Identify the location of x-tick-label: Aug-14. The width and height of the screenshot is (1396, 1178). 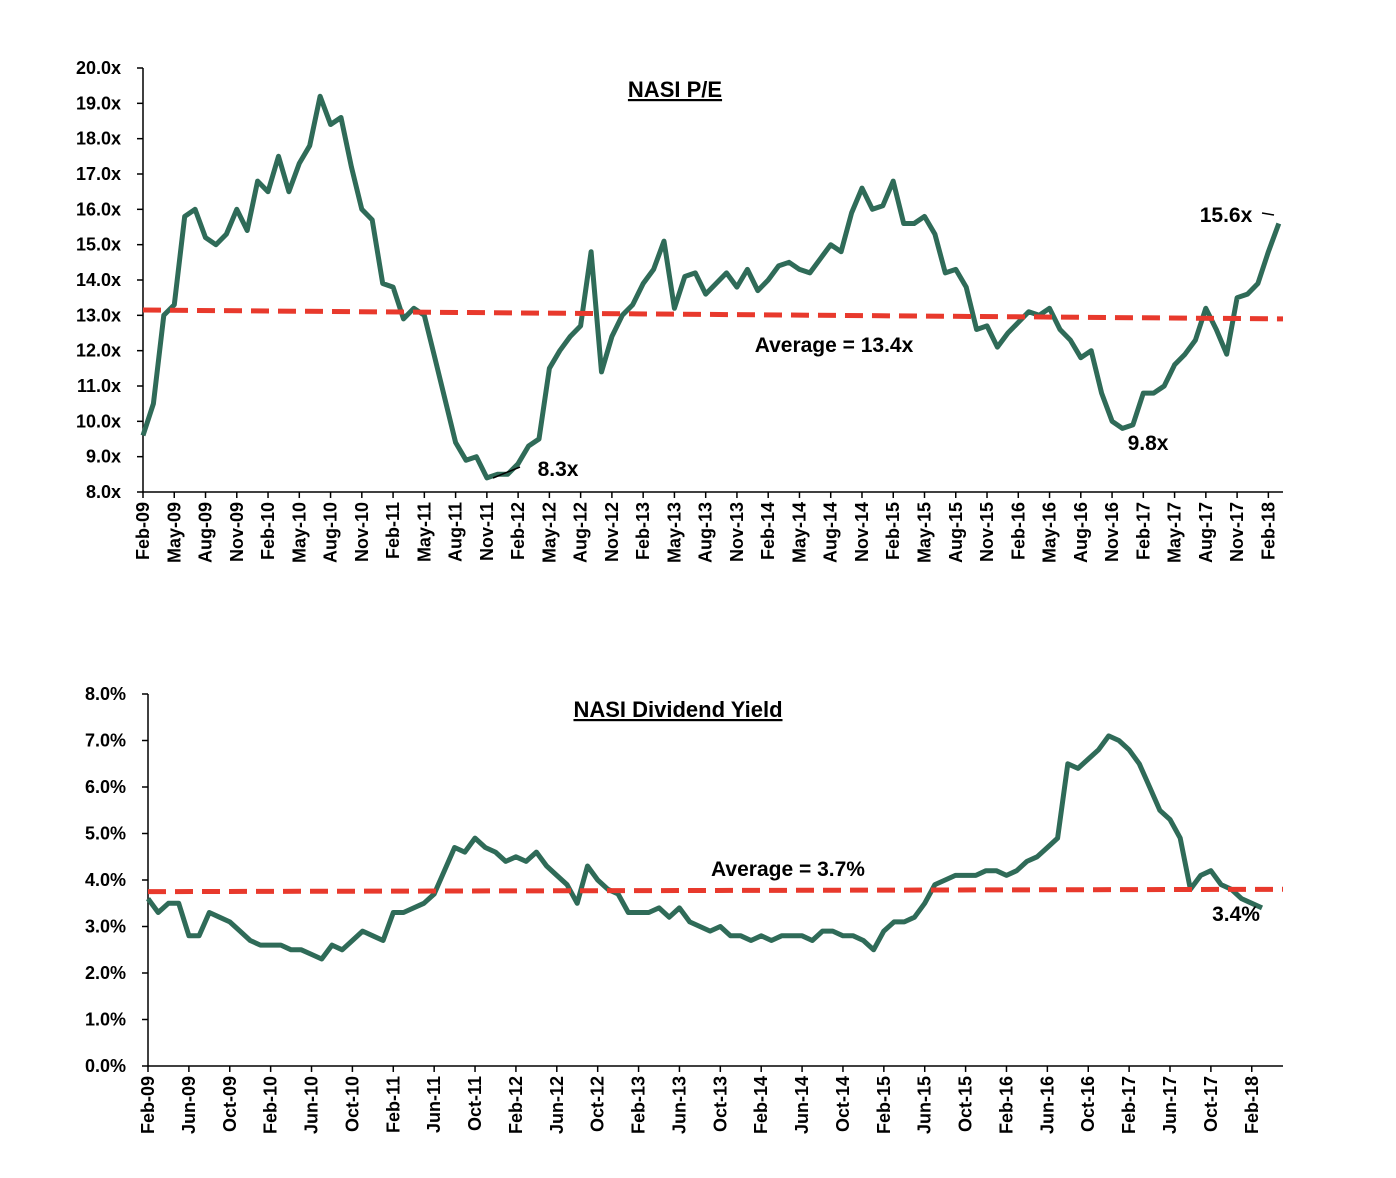
(831, 532).